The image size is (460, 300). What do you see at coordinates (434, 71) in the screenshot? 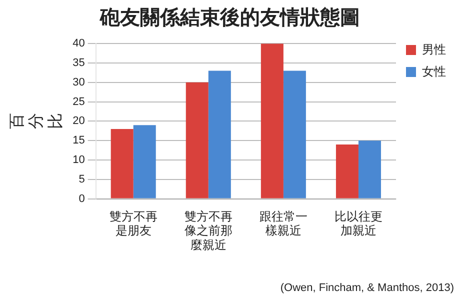
I see `legend-label: 女性` at bounding box center [434, 71].